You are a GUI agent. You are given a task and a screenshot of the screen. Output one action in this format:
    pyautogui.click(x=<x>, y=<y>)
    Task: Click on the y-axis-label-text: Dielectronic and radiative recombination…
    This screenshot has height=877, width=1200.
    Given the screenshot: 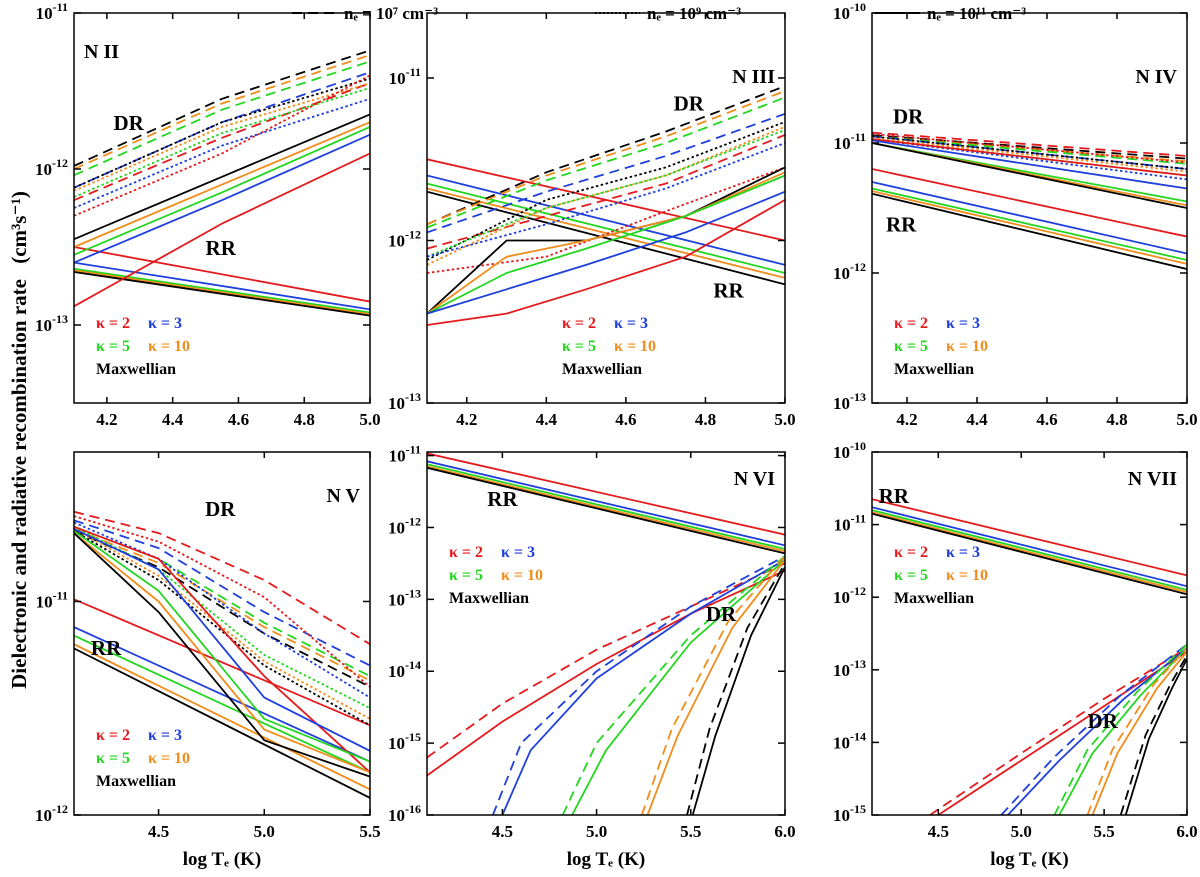 What is the action you would take?
    pyautogui.click(x=19, y=484)
    